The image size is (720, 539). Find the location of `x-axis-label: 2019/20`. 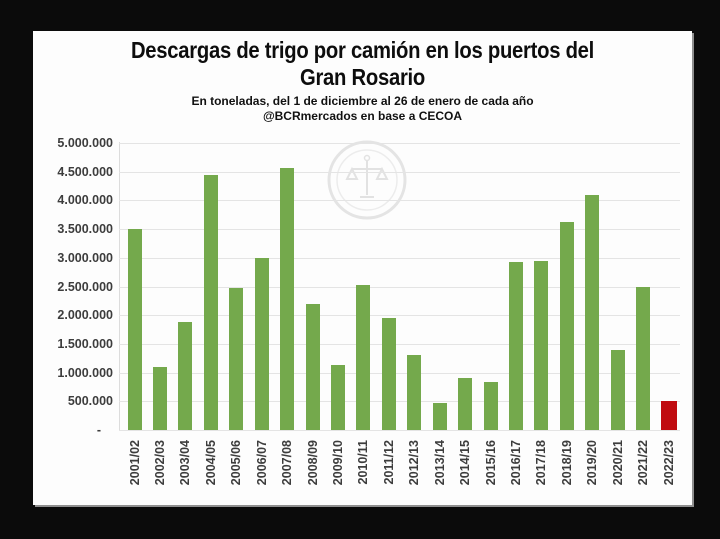

x-axis-label: 2019/20 is located at coordinates (592, 463).